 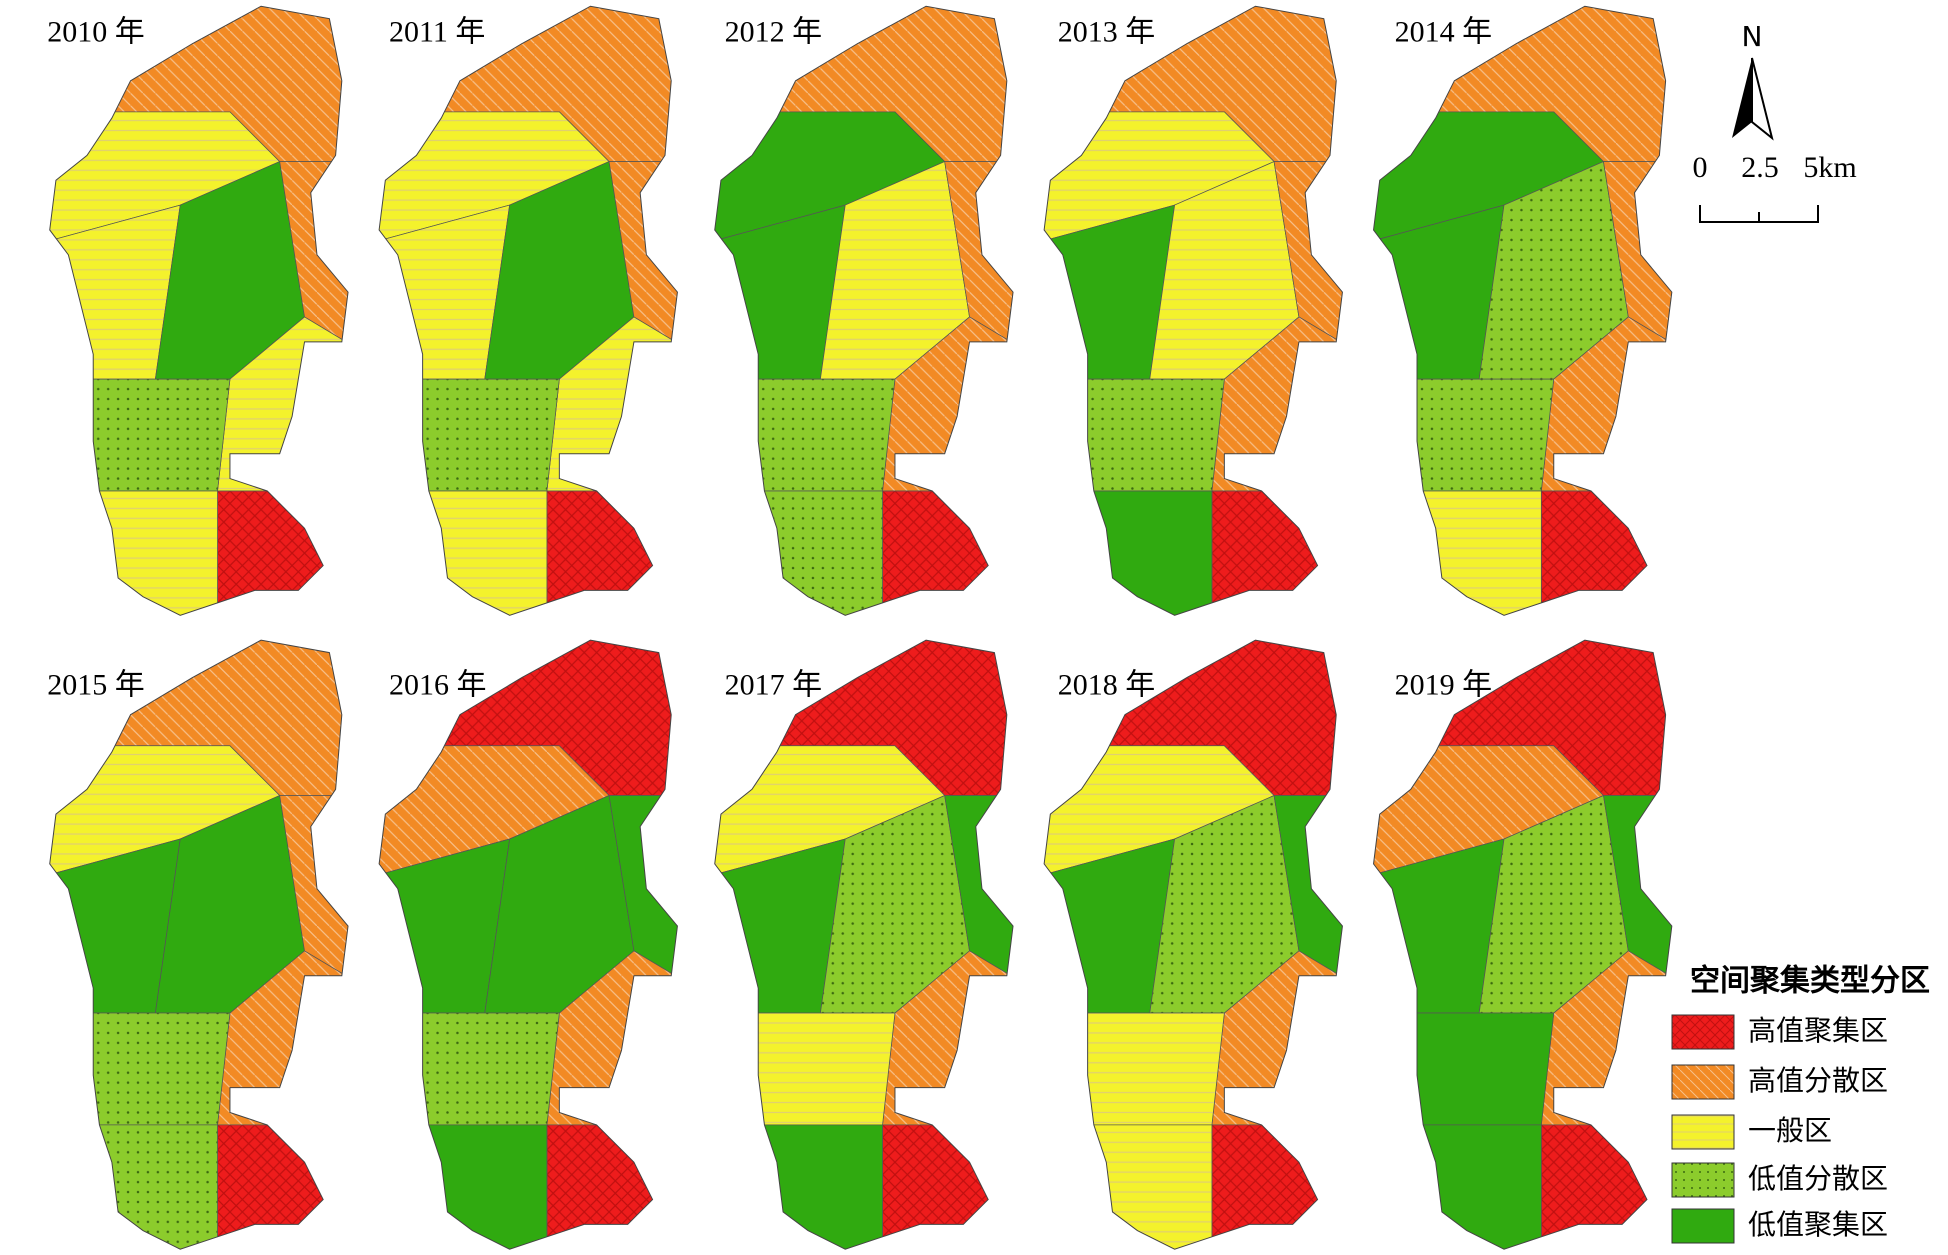 I want to click on scale-label: 5km, so click(x=1829, y=167).